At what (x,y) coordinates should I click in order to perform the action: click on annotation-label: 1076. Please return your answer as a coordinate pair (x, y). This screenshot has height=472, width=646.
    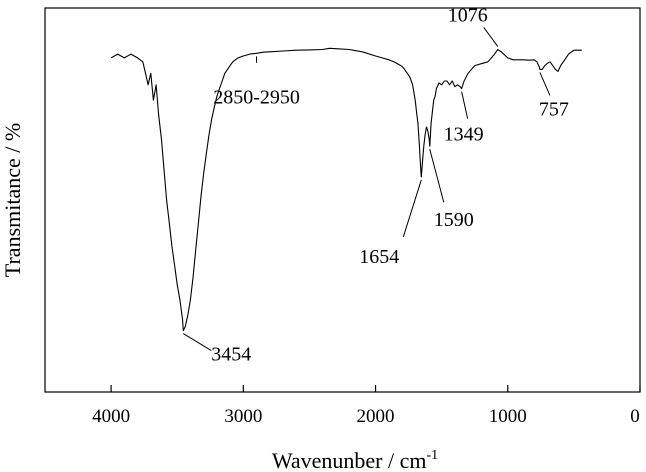
    Looking at the image, I should click on (468, 15).